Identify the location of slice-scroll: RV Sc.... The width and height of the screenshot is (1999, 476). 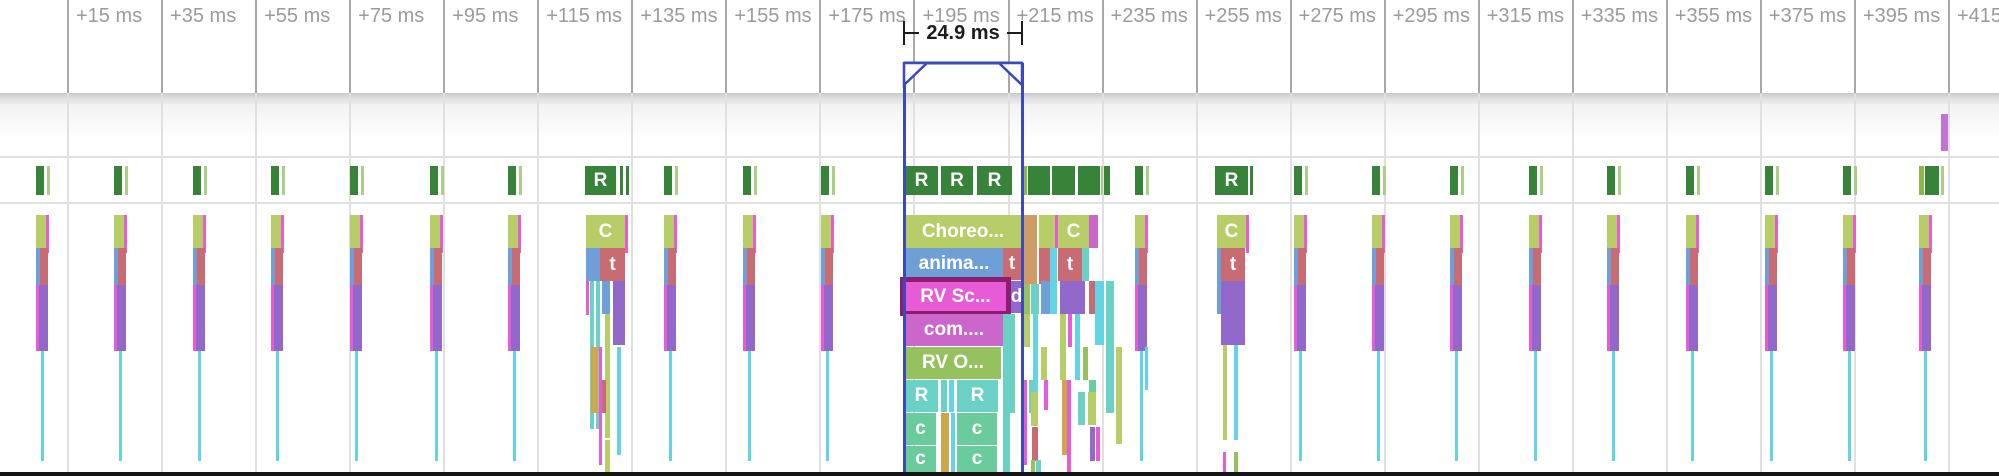
(955, 296).